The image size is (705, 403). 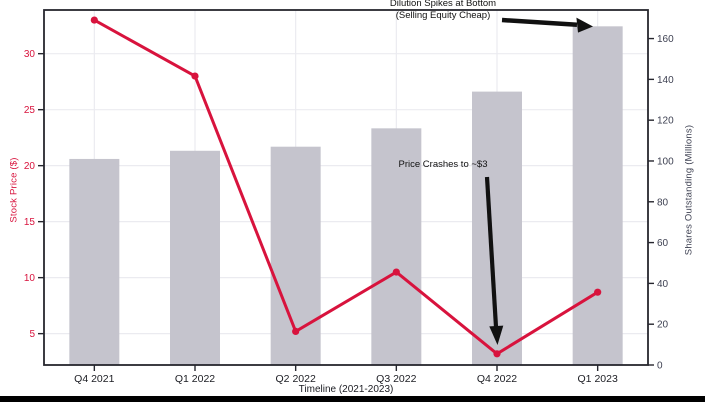 What do you see at coordinates (30, 222) in the screenshot?
I see `left-tick-label: 15` at bounding box center [30, 222].